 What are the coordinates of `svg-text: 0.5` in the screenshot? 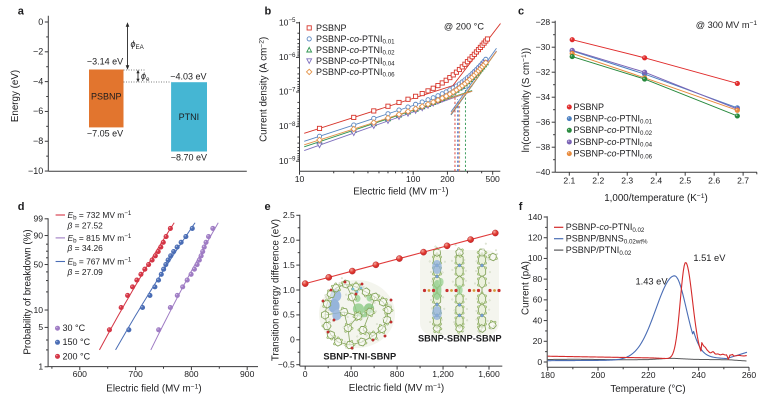 It's located at (289, 315).